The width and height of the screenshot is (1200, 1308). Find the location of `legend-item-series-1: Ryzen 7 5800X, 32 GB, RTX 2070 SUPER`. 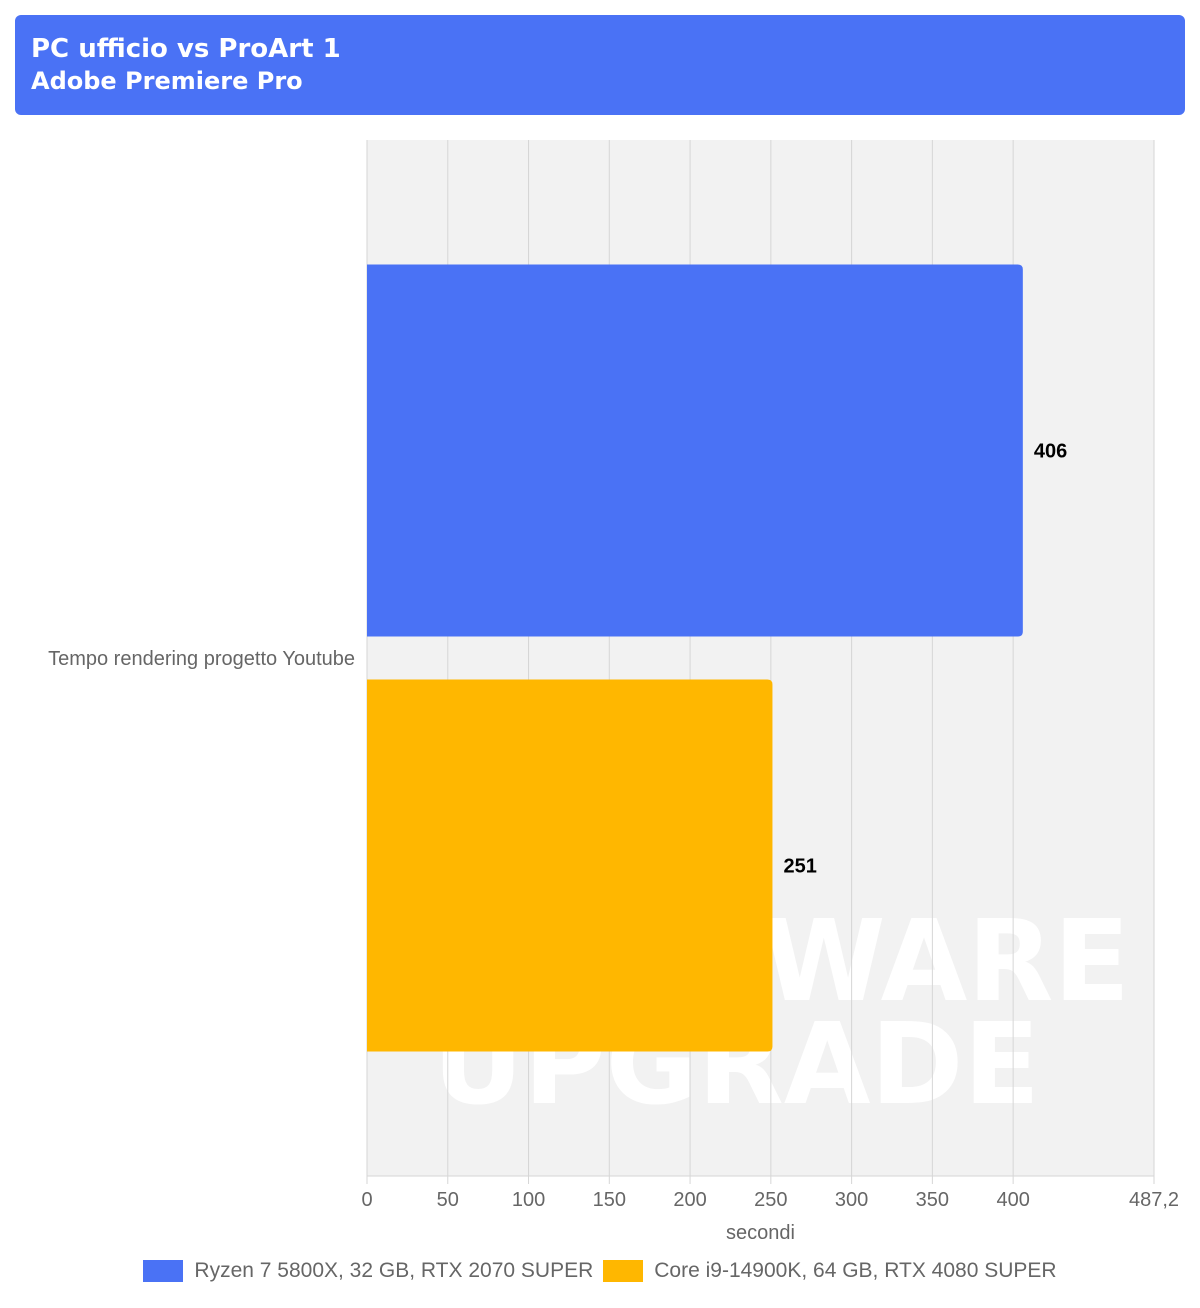

legend-item-series-1: Ryzen 7 5800X, 32 GB, RTX 2070 SUPER is located at coordinates (368, 1271).